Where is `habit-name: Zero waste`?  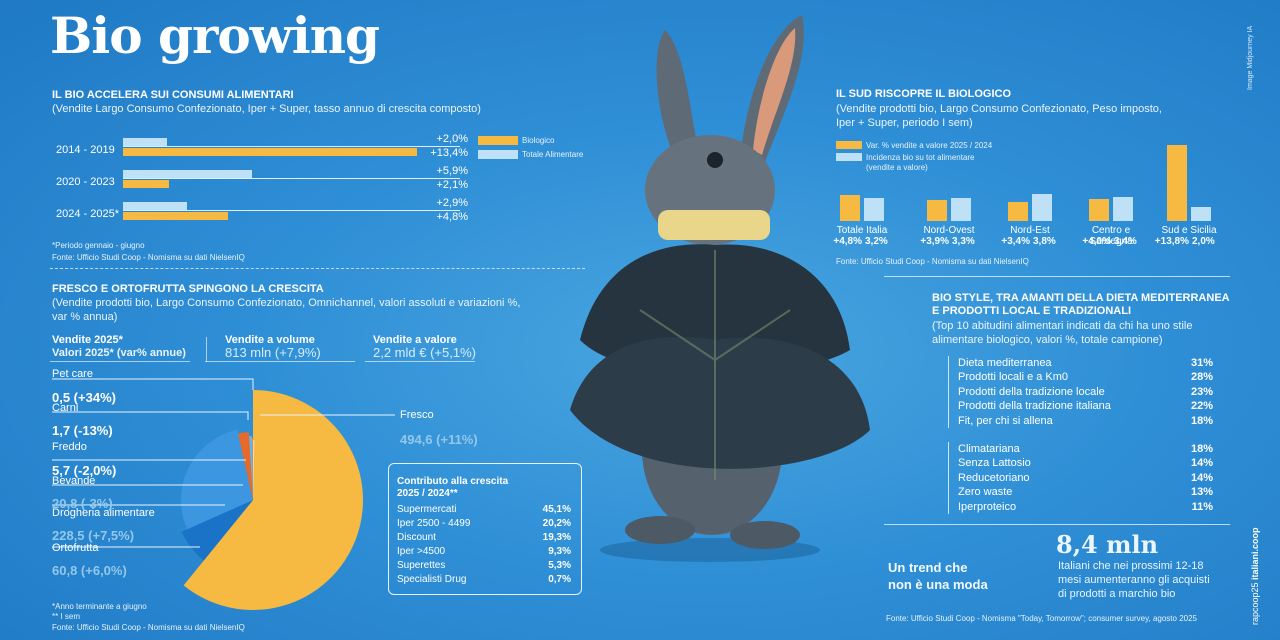 habit-name: Zero waste is located at coordinates (985, 492).